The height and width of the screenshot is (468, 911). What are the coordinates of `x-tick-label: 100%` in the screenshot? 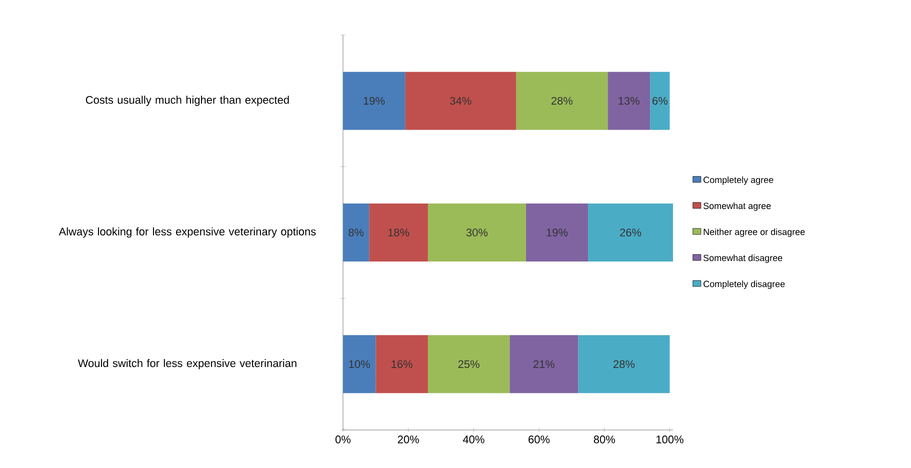 It's located at (670, 440).